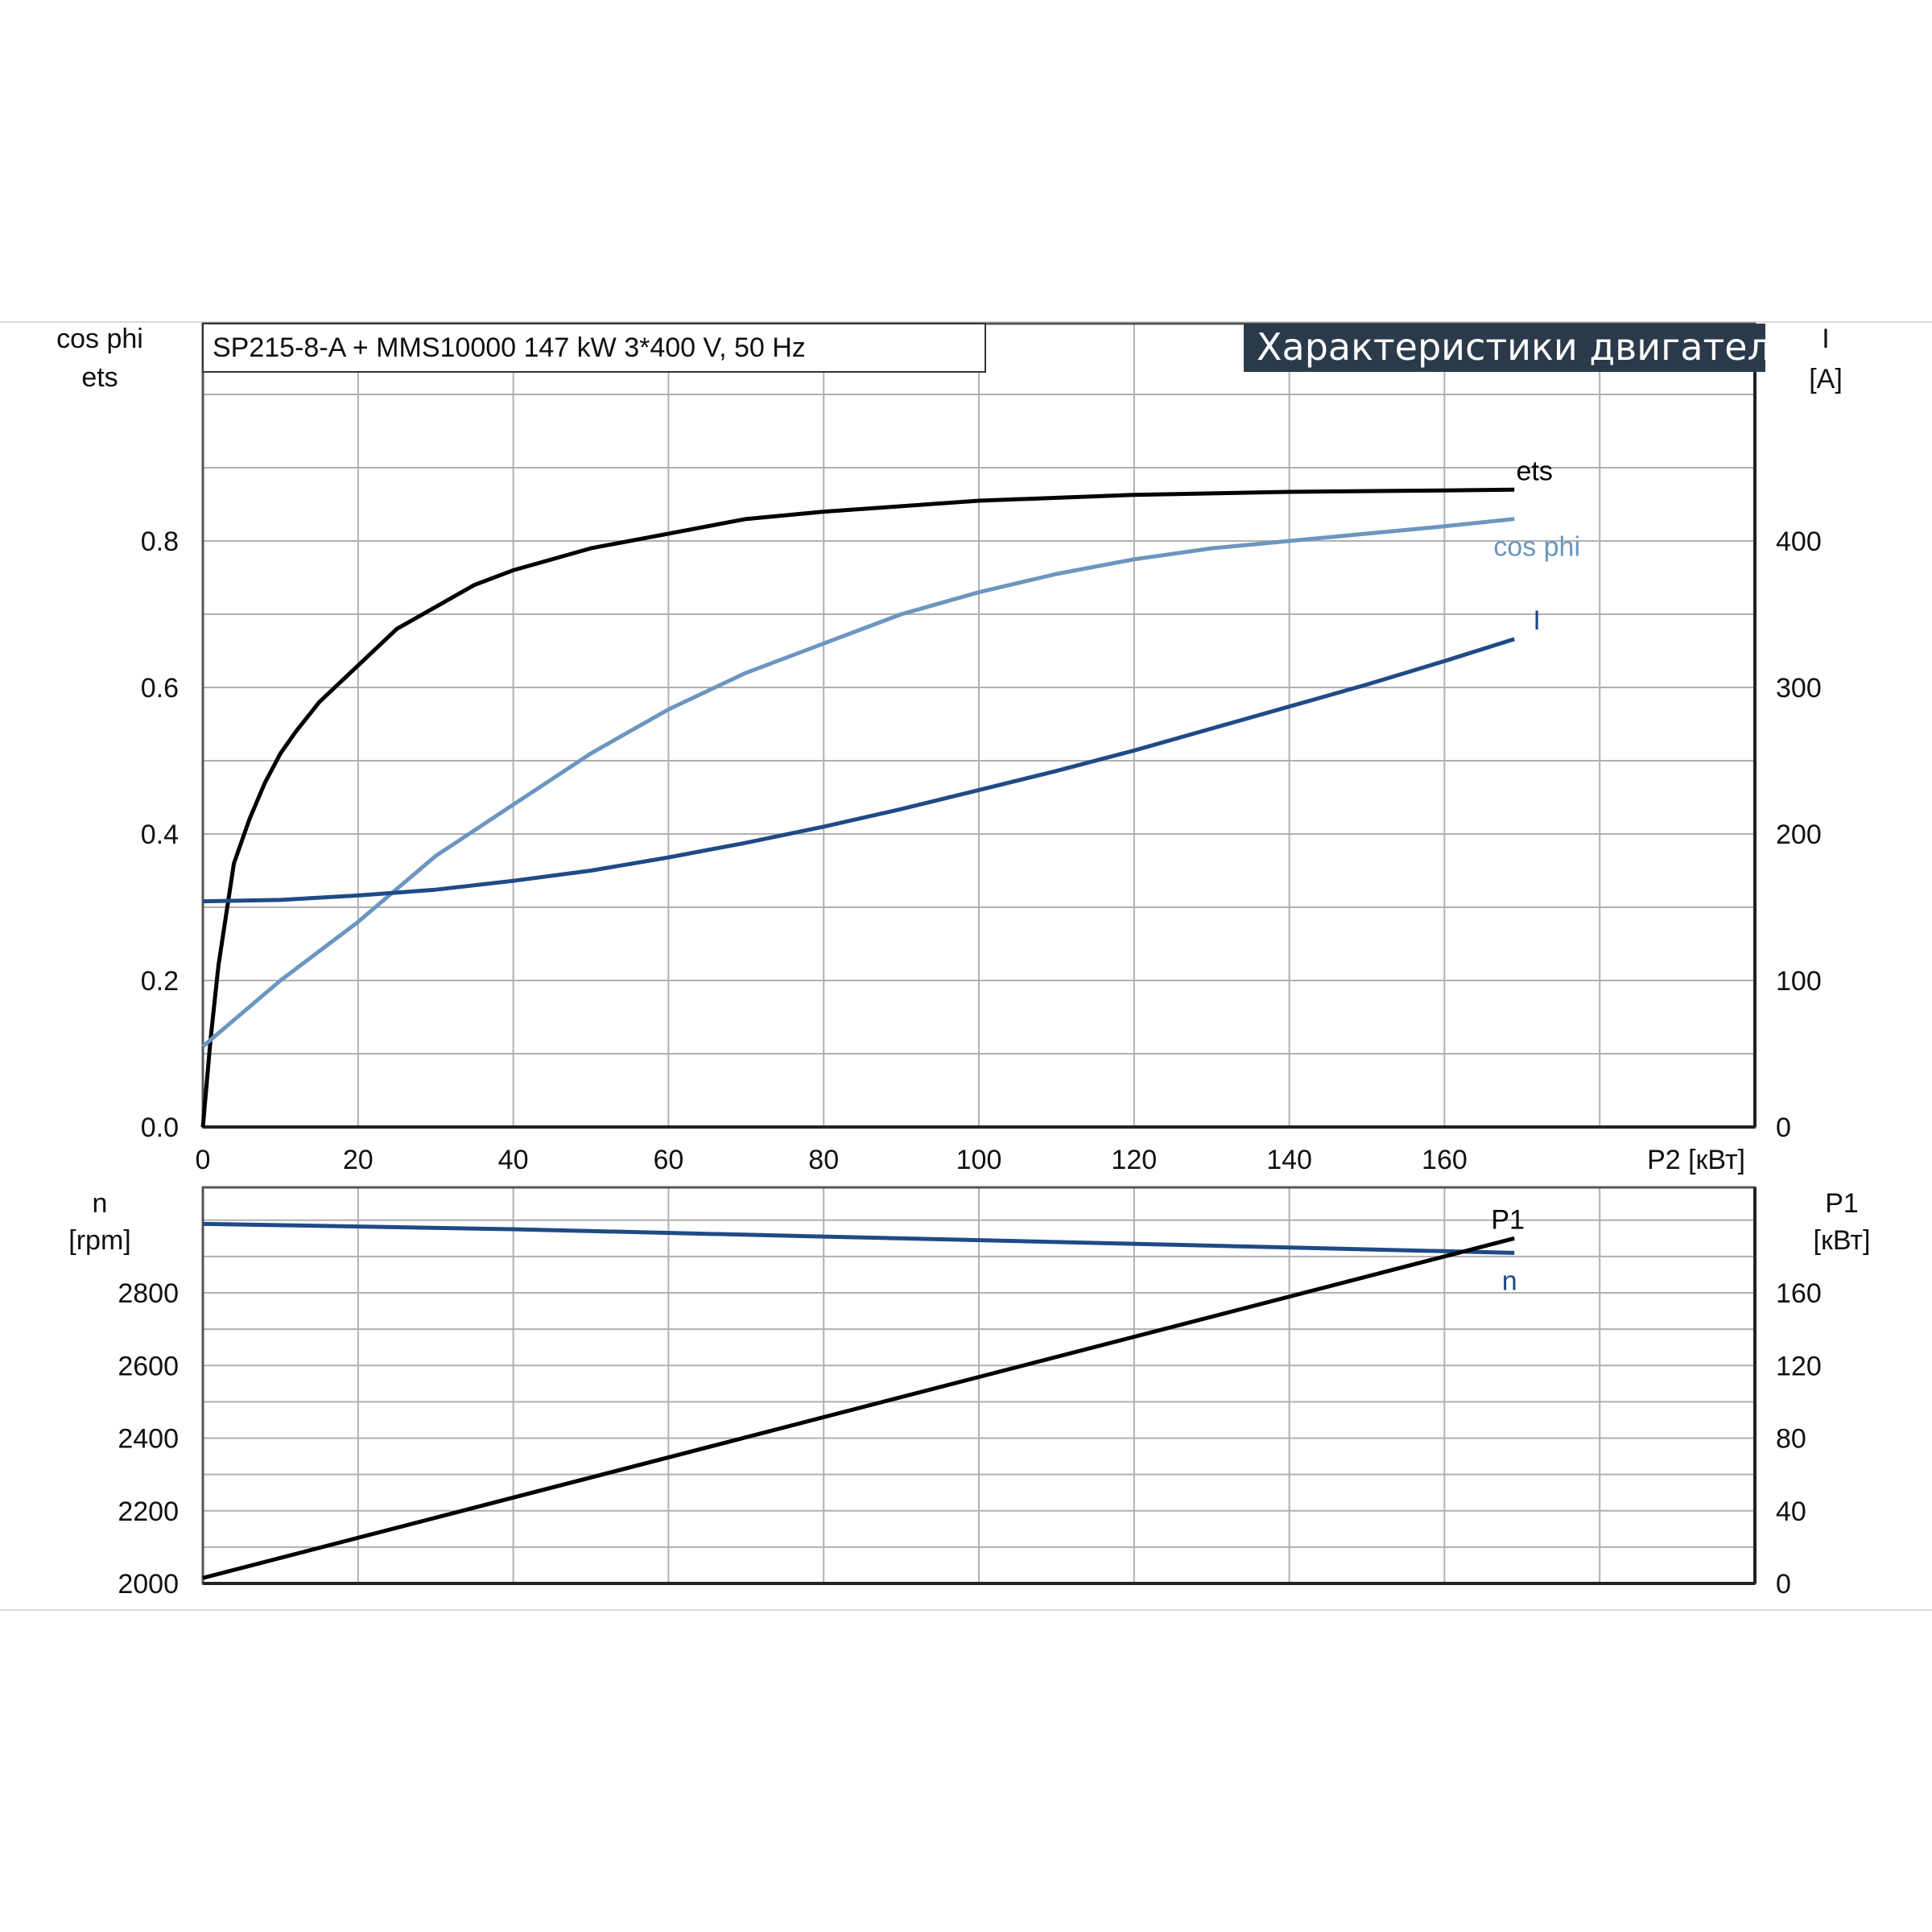 This screenshot has height=1932, width=1932. What do you see at coordinates (858, 1408) in the screenshot?
I see `series-line-P1` at bounding box center [858, 1408].